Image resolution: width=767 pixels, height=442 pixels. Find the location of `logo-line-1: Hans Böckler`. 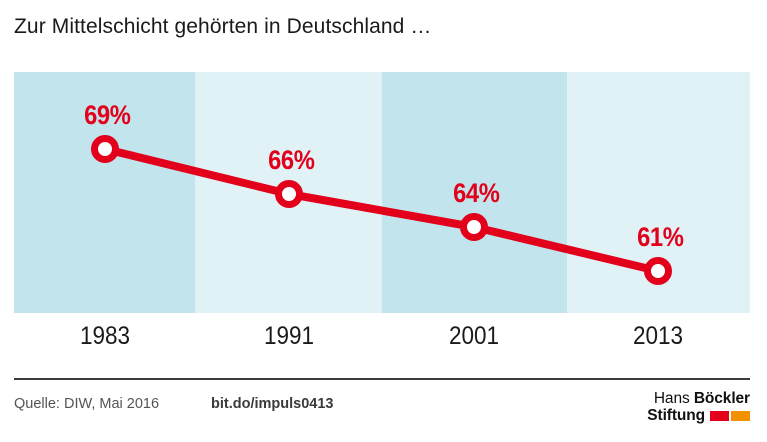

logo-line-1: Hans Böckler is located at coordinates (681, 398).